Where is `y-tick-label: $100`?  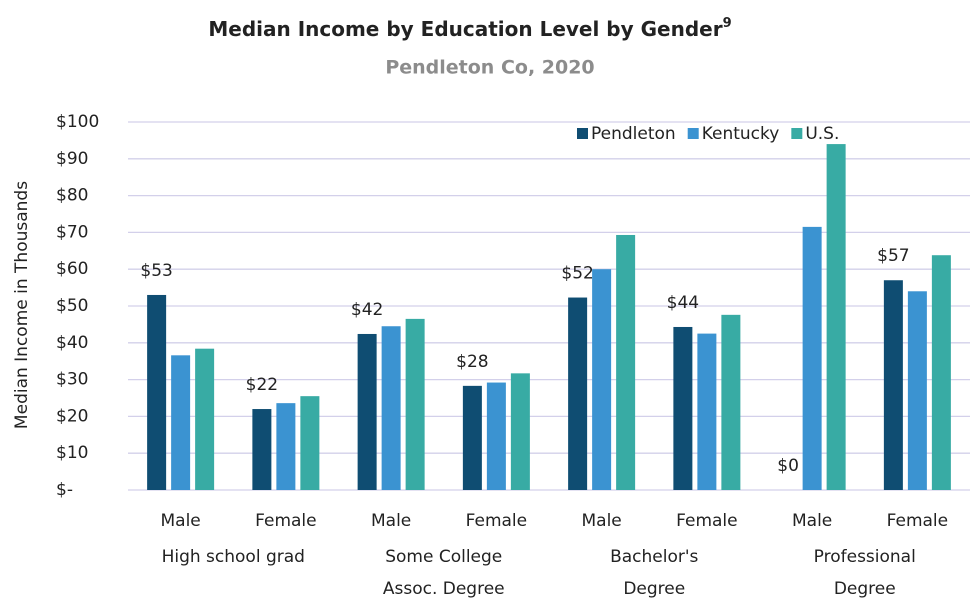 y-tick-label: $100 is located at coordinates (77, 122).